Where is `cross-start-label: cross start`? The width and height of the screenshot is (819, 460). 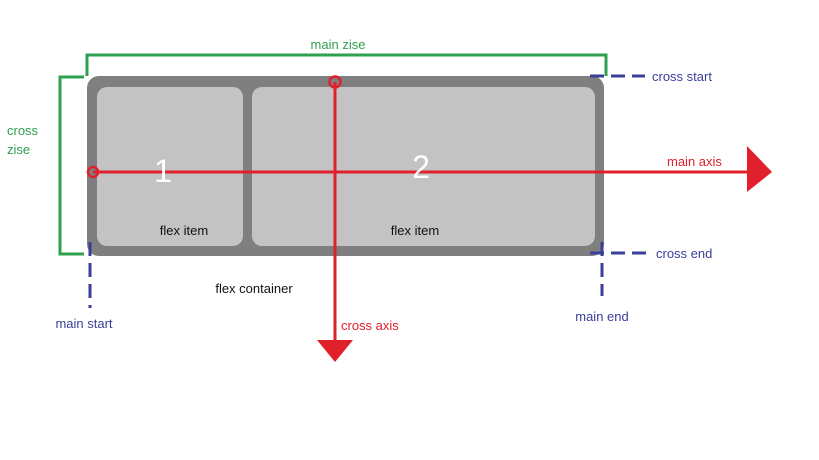
cross-start-label: cross start is located at coordinates (682, 76).